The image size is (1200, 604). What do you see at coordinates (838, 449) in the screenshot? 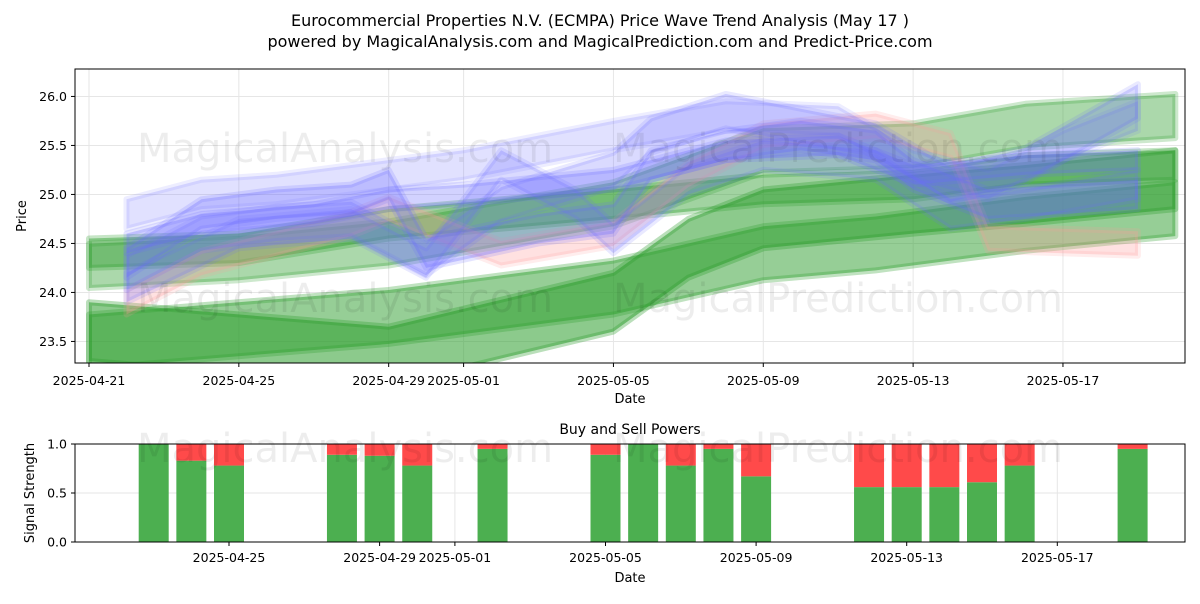
I see `watermark-prediction-3: MagicalPrediction.com` at bounding box center [838, 449].